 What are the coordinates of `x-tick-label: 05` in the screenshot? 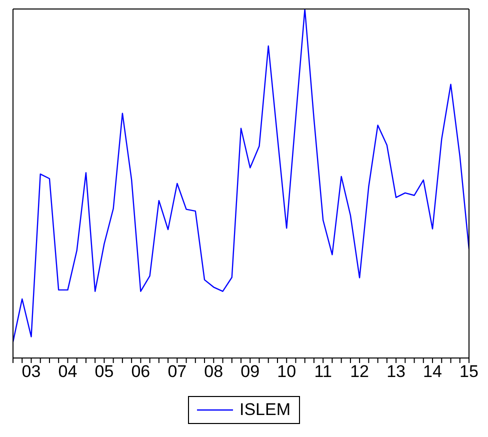 It's located at (104, 372).